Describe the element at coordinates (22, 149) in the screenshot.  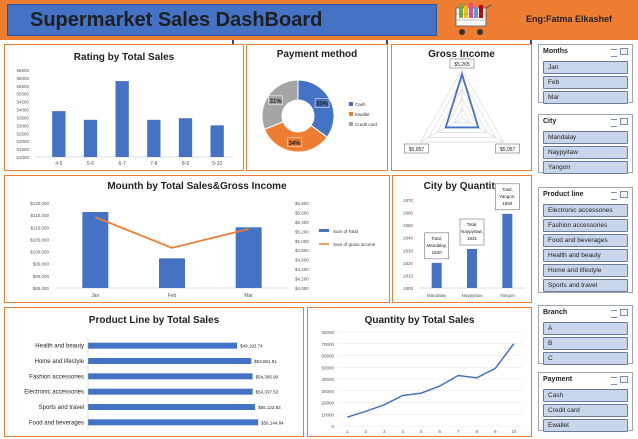
I see `y-tick-label: 51500` at that location.